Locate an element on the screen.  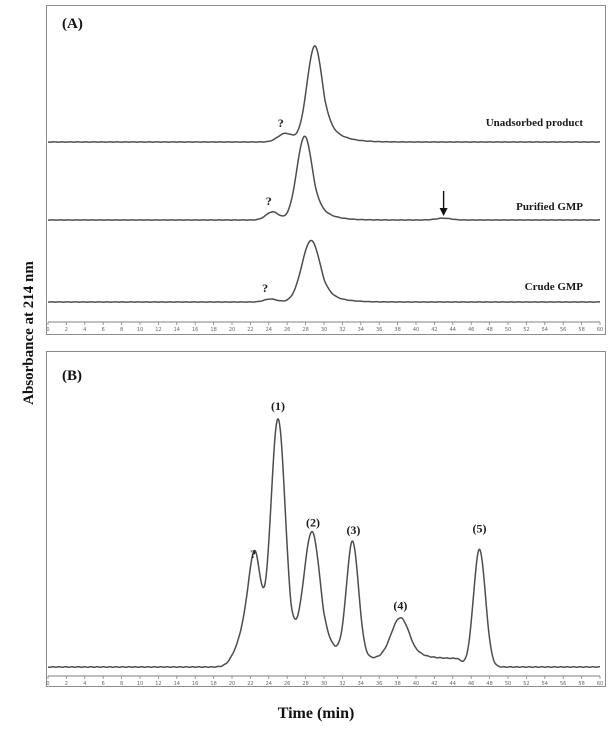
panel-a-tick-label: 44 is located at coordinates (453, 330).